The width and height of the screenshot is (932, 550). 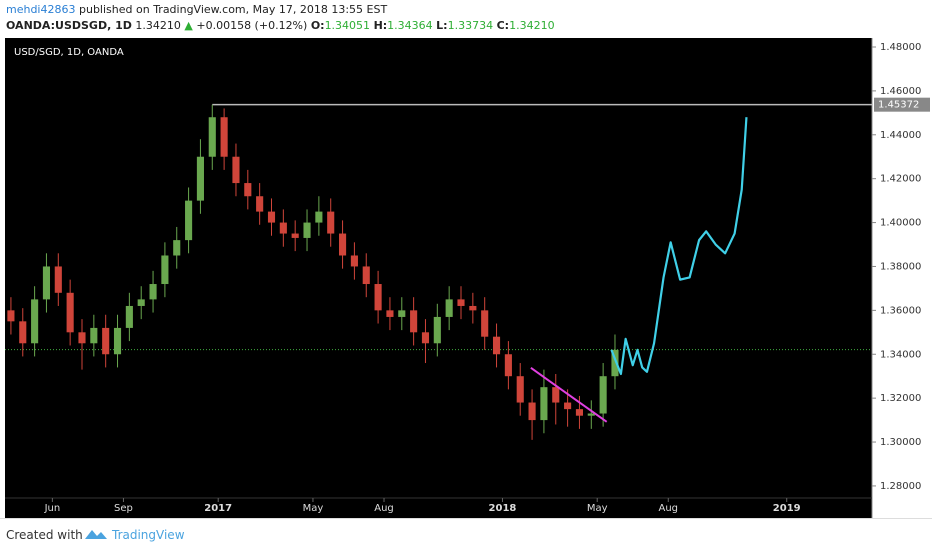 What do you see at coordinates (900, 91) in the screenshot?
I see `y-tick-label: 1.46000` at bounding box center [900, 91].